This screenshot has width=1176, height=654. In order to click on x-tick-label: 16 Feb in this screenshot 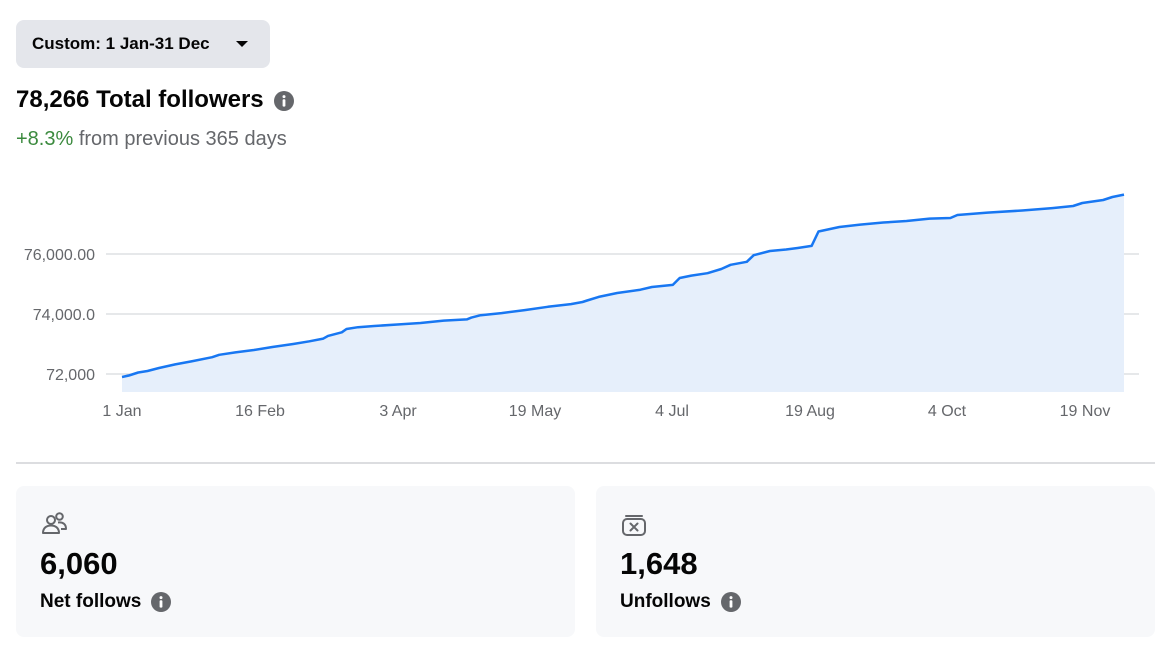, I will do `click(260, 411)`.